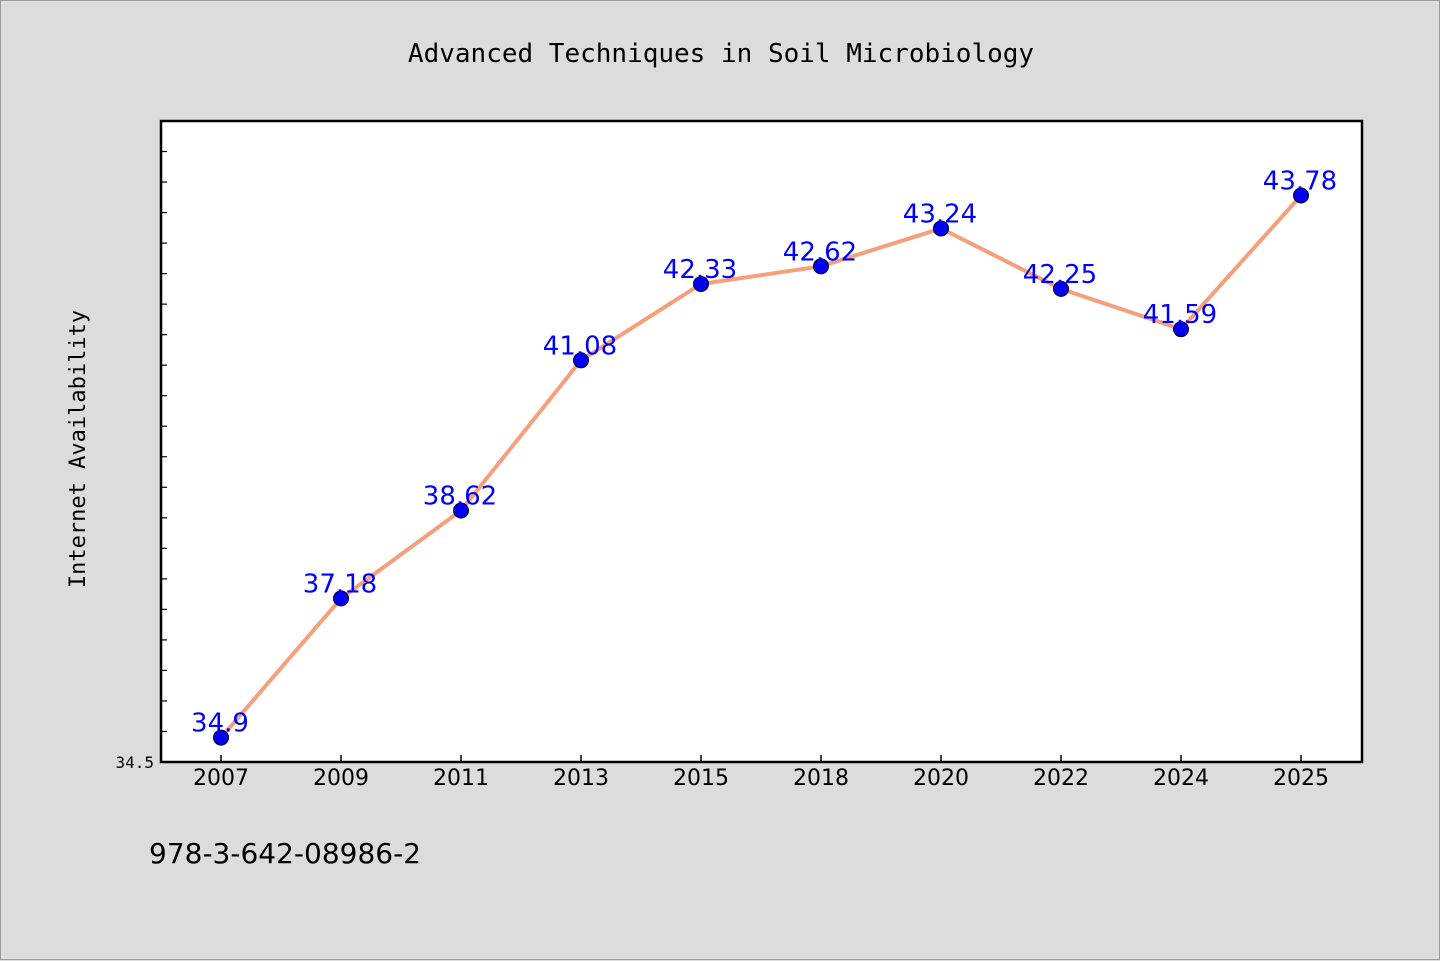  Describe the element at coordinates (701, 778) in the screenshot. I see `x-tick-label: 2015` at that location.